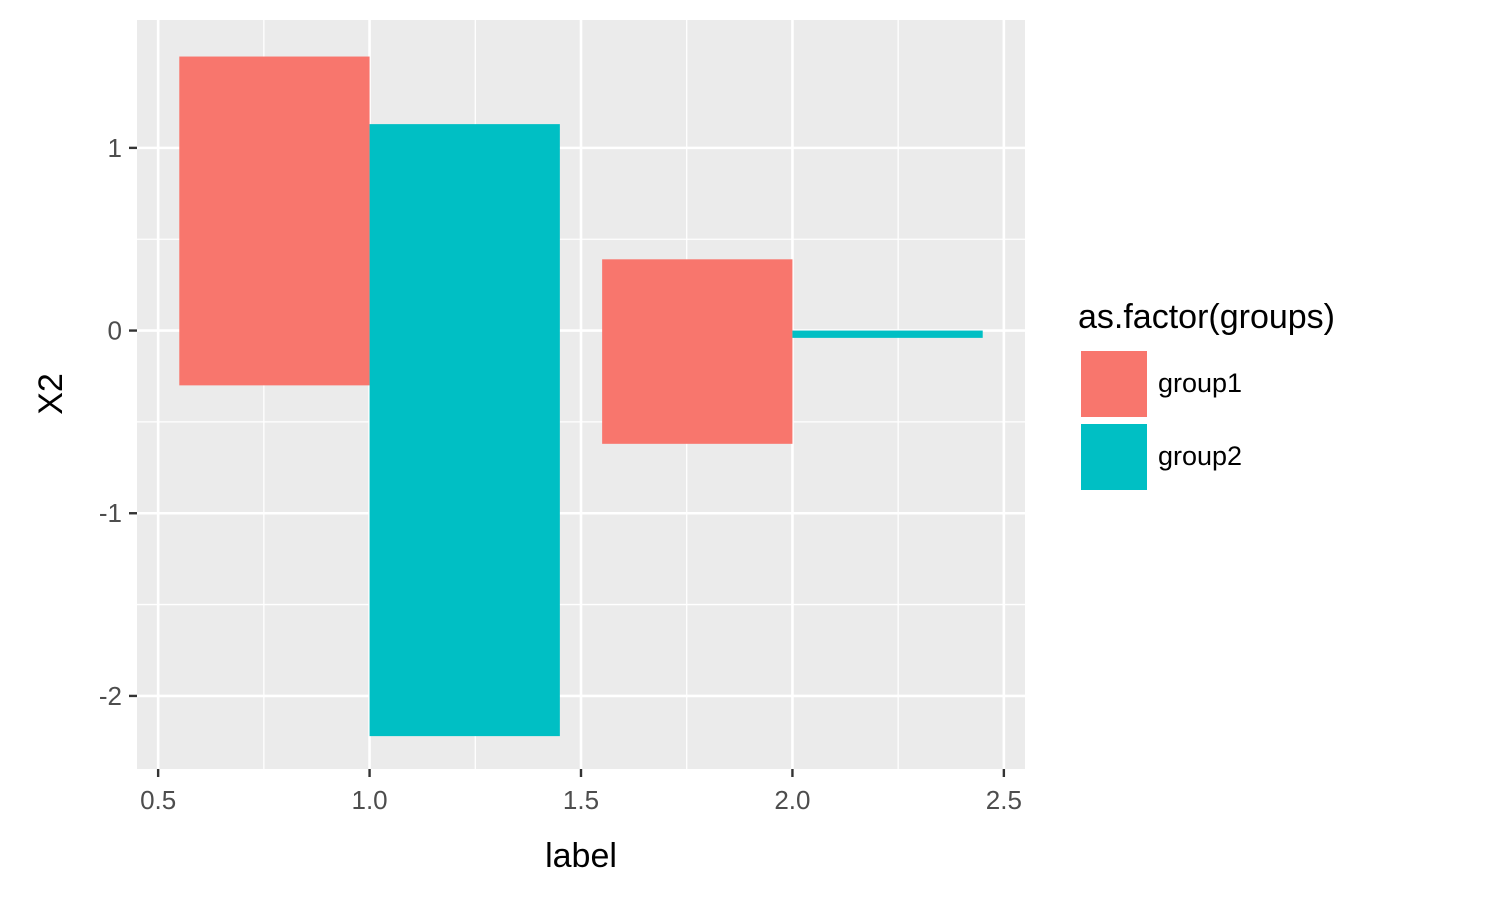  What do you see at coordinates (581, 800) in the screenshot?
I see `x-tick-label: 1.5` at bounding box center [581, 800].